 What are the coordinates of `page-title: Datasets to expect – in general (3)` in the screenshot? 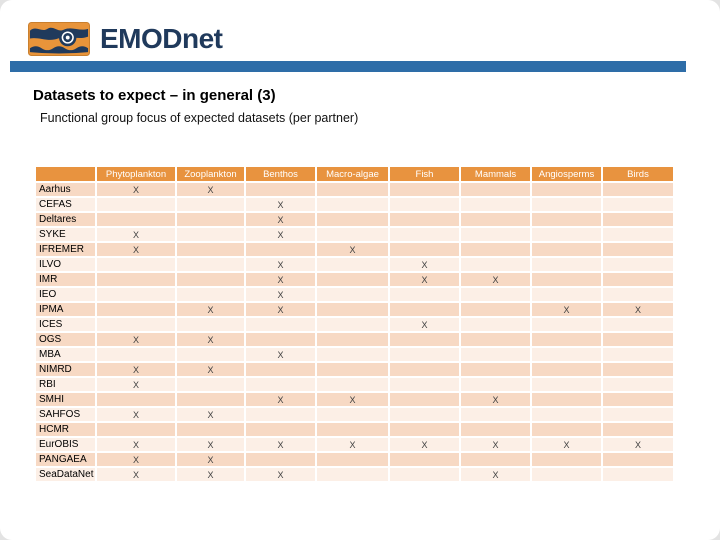 It's located at (154, 95).